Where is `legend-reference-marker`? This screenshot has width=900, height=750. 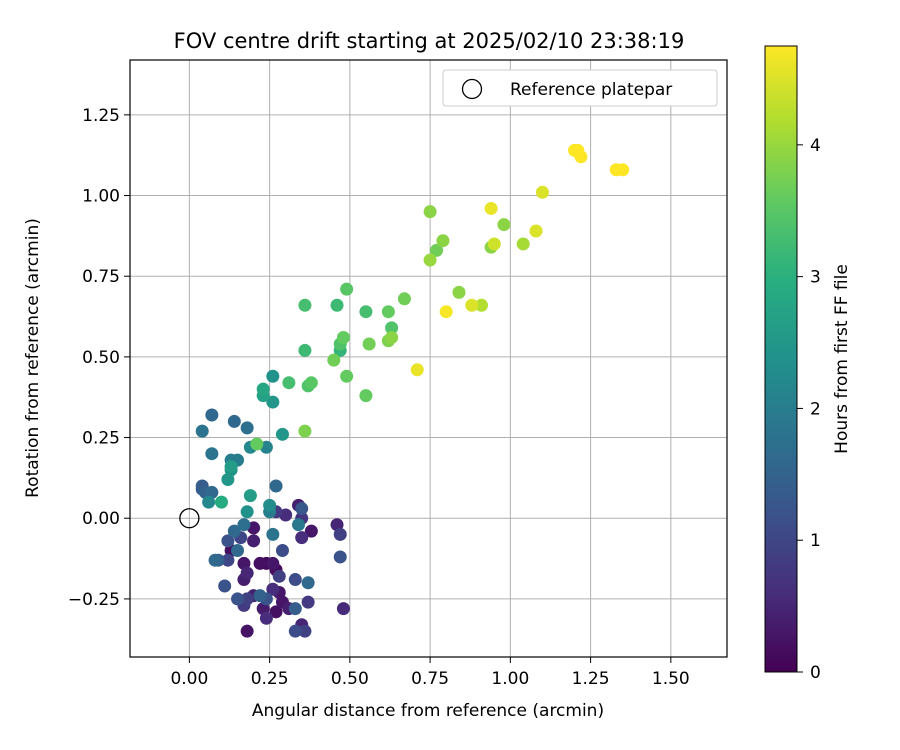 legend-reference-marker is located at coordinates (472, 89).